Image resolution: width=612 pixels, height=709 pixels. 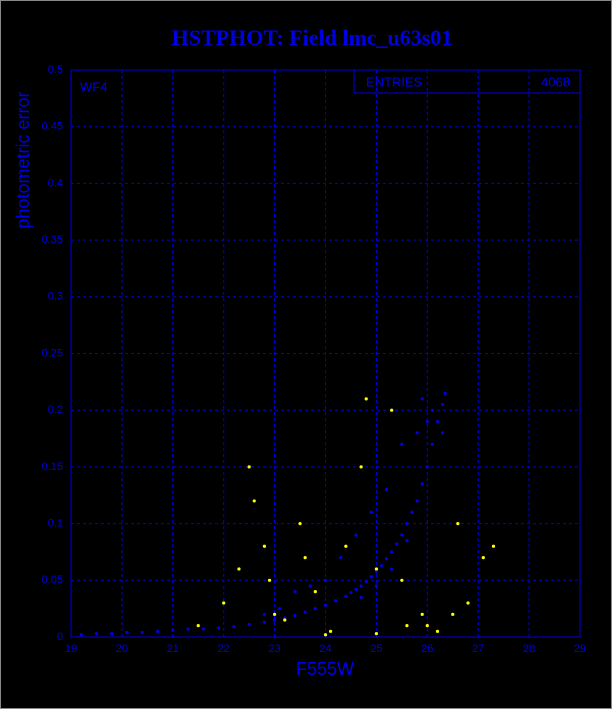 I want to click on x-tick-label: 20, so click(x=122, y=649).